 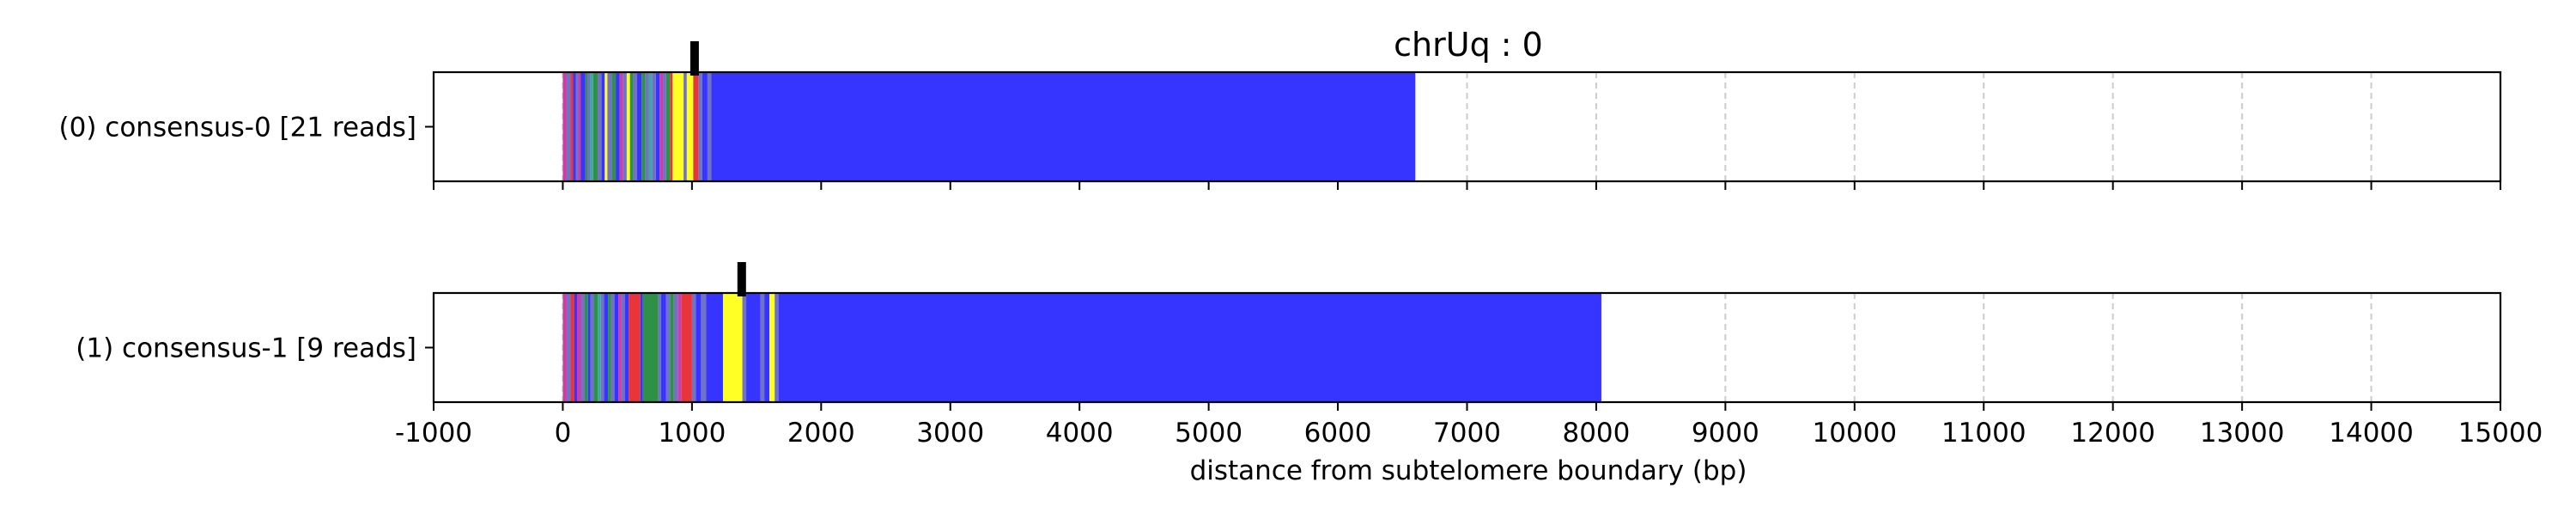 What do you see at coordinates (433, 433) in the screenshot?
I see `x-tick-label: -1000` at bounding box center [433, 433].